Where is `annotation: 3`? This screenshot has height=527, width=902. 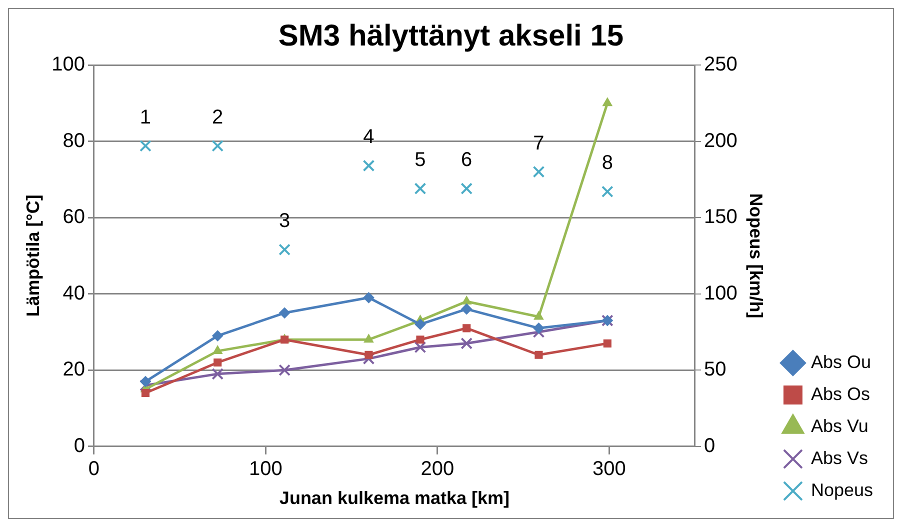
annotation: 3 is located at coordinates (284, 221).